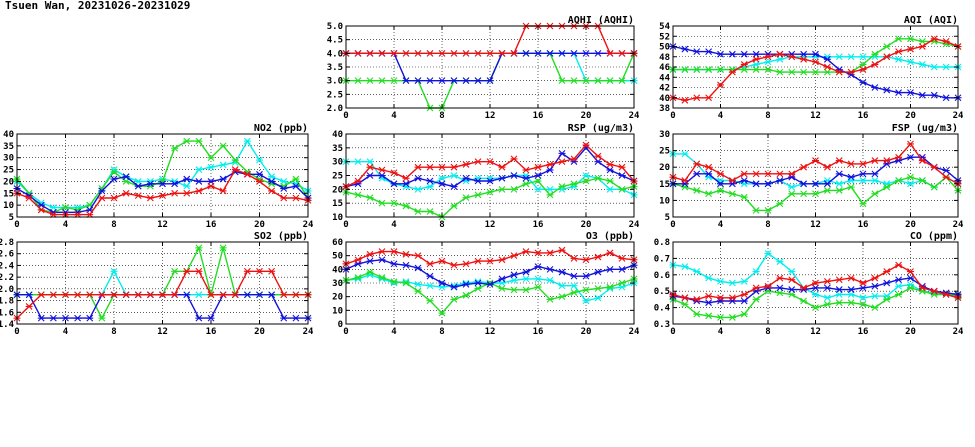 The image size is (975, 447). I want to click on y-tick-label: 2.0, so click(7, 290).